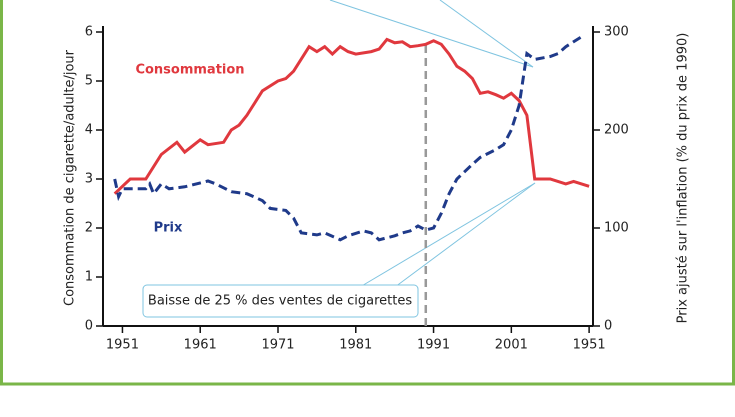  I want to click on annotation-box, so click(280, 301).